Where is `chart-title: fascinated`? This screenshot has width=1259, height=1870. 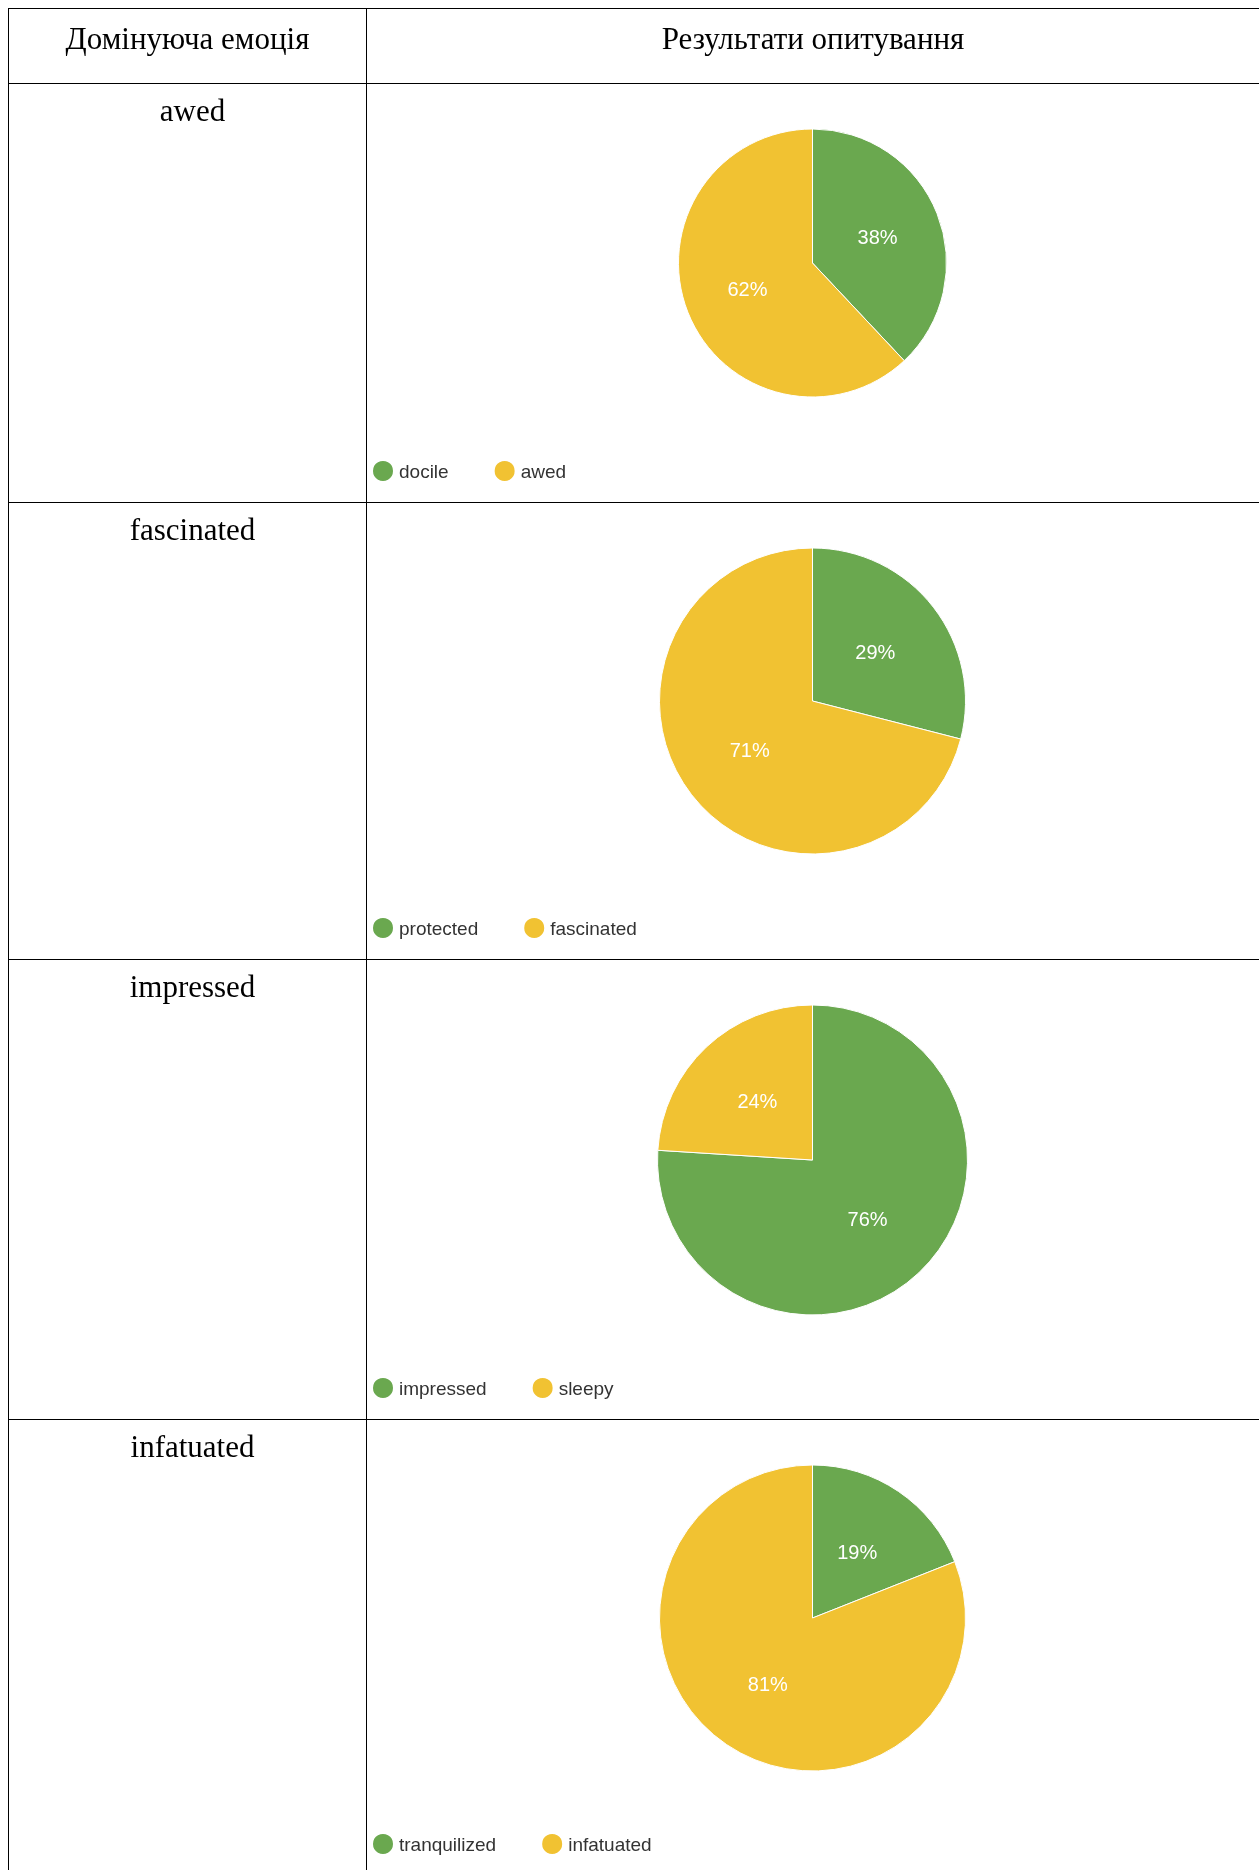 chart-title: fascinated is located at coordinates (192, 529).